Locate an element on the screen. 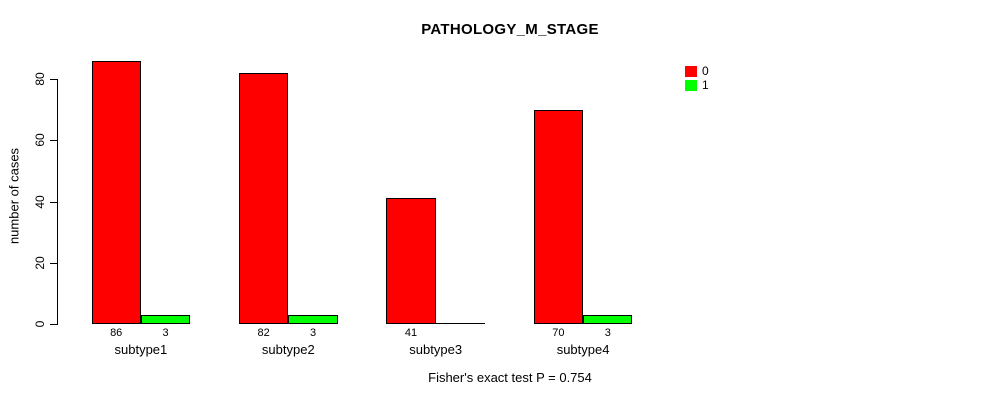 This screenshot has width=990, height=400. legend-label: 0 is located at coordinates (705, 71).